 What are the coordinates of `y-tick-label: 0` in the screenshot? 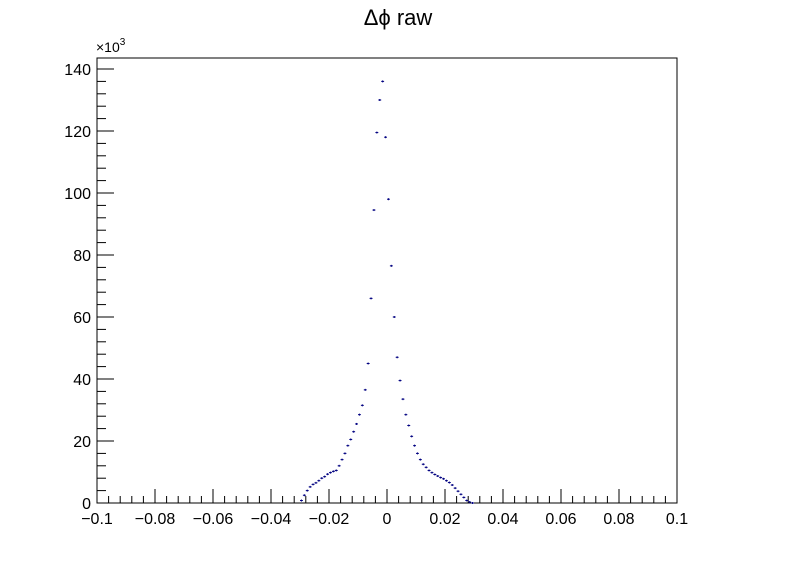 It's located at (86, 504).